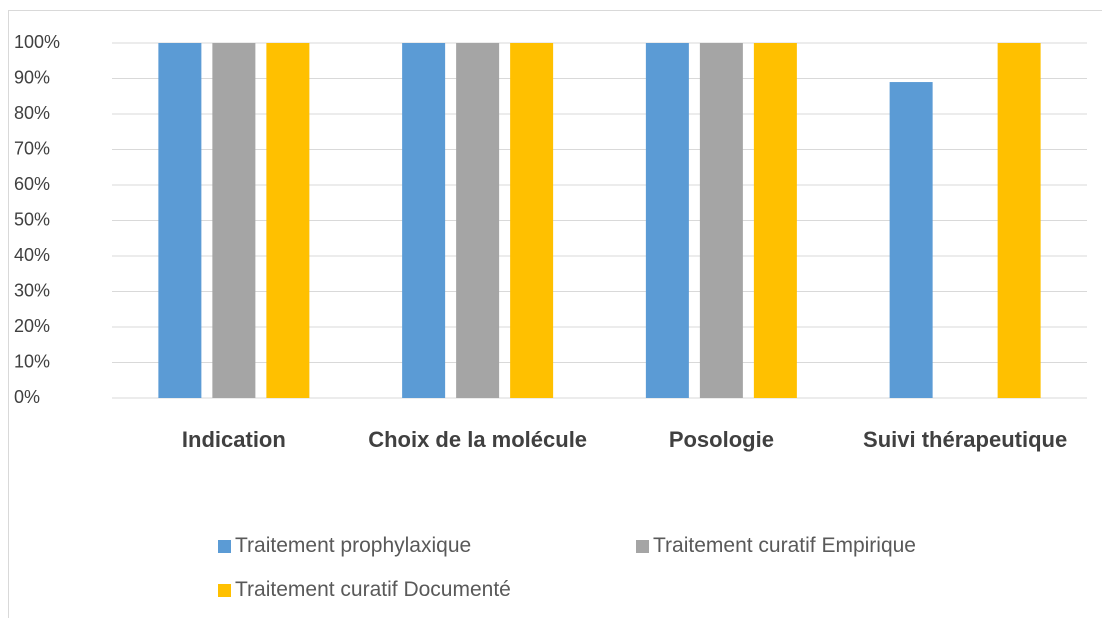  I want to click on y-tick-label: 0%, so click(27, 397).